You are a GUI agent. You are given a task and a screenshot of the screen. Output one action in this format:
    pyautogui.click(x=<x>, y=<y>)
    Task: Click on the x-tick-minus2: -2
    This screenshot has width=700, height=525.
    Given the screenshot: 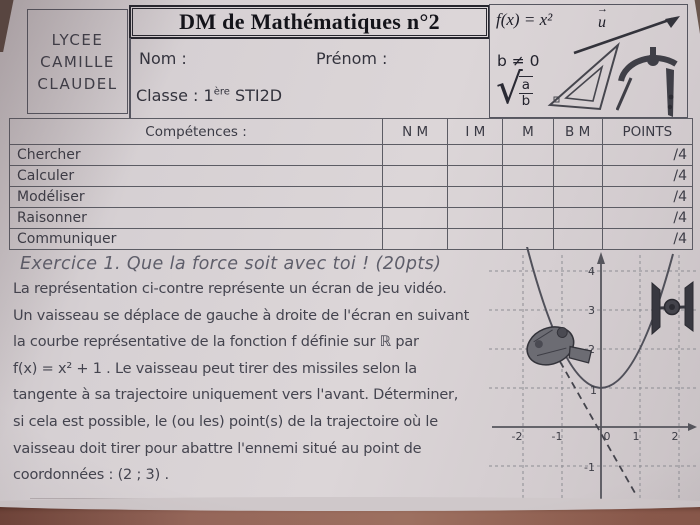 What is the action you would take?
    pyautogui.click(x=517, y=436)
    